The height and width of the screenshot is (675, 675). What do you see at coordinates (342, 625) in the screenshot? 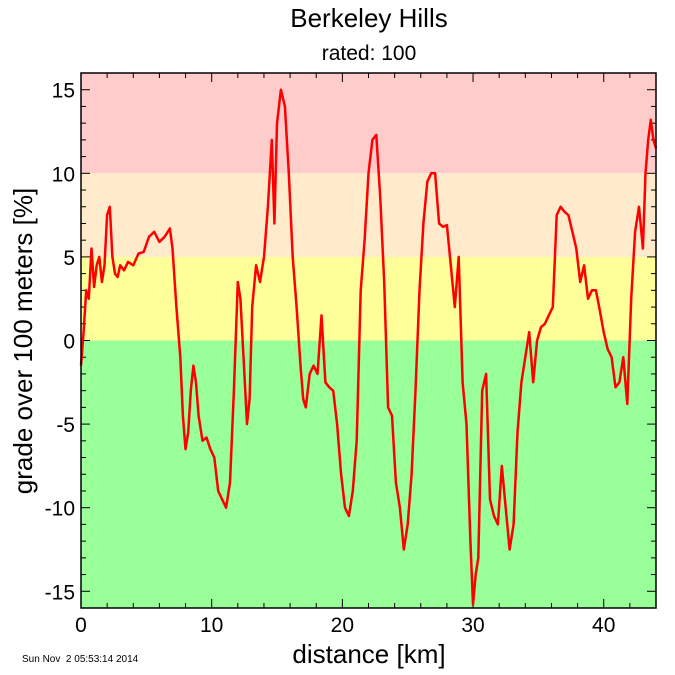
I see `x-tick-label: 20` at bounding box center [342, 625].